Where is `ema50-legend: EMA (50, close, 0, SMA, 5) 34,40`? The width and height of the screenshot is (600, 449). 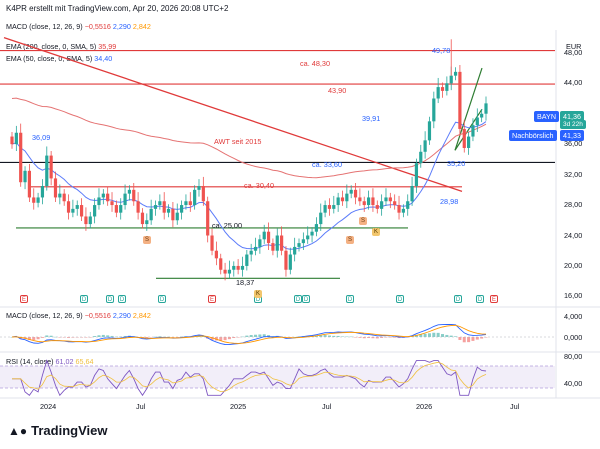 ema50-legend: EMA (50, close, 0, SMA, 5) 34,40 is located at coordinates (59, 58).